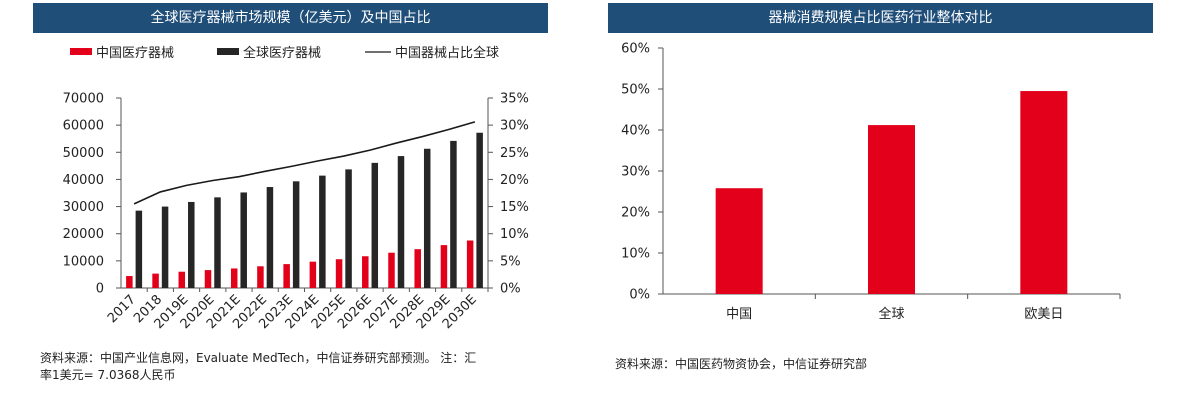 The image size is (1182, 401). Describe the element at coordinates (83, 99) in the screenshot. I see `left-tick-label: 70000` at that location.